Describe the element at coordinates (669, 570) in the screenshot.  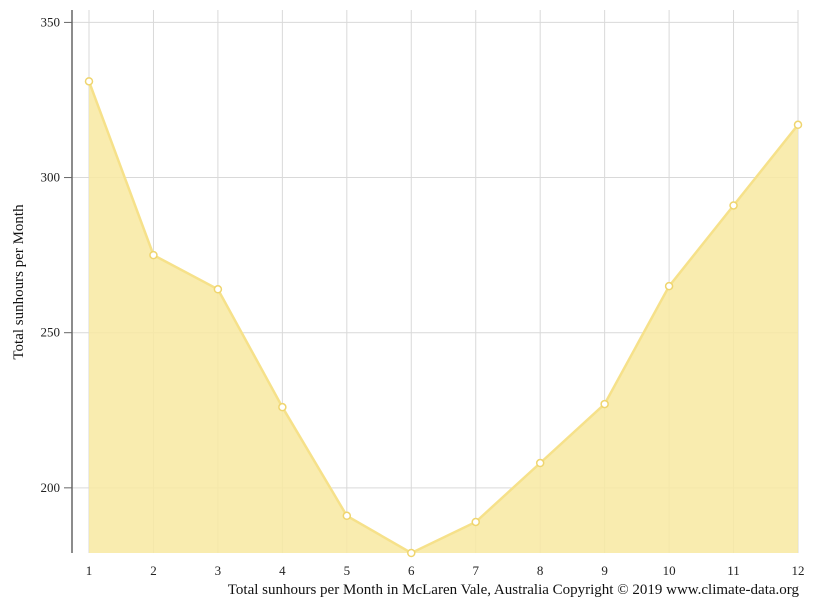
I see `x-tick-label-10: 10` at that location.